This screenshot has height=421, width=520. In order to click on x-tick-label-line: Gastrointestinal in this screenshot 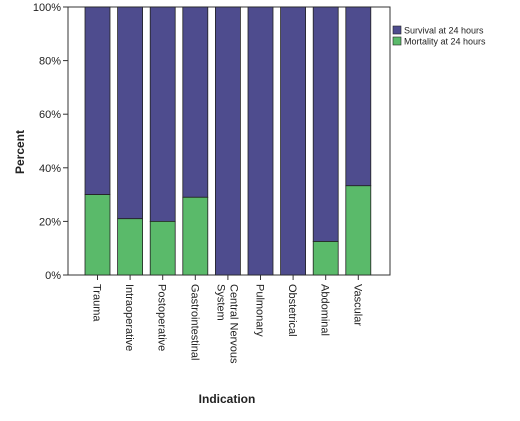, I will do `click(194, 322)`.